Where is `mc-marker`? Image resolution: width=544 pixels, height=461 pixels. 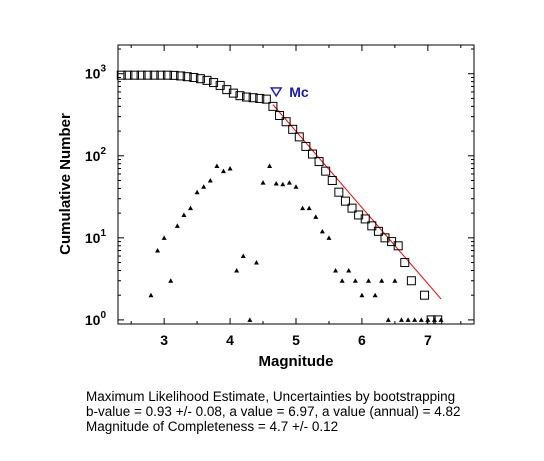 mc-marker is located at coordinates (276, 92).